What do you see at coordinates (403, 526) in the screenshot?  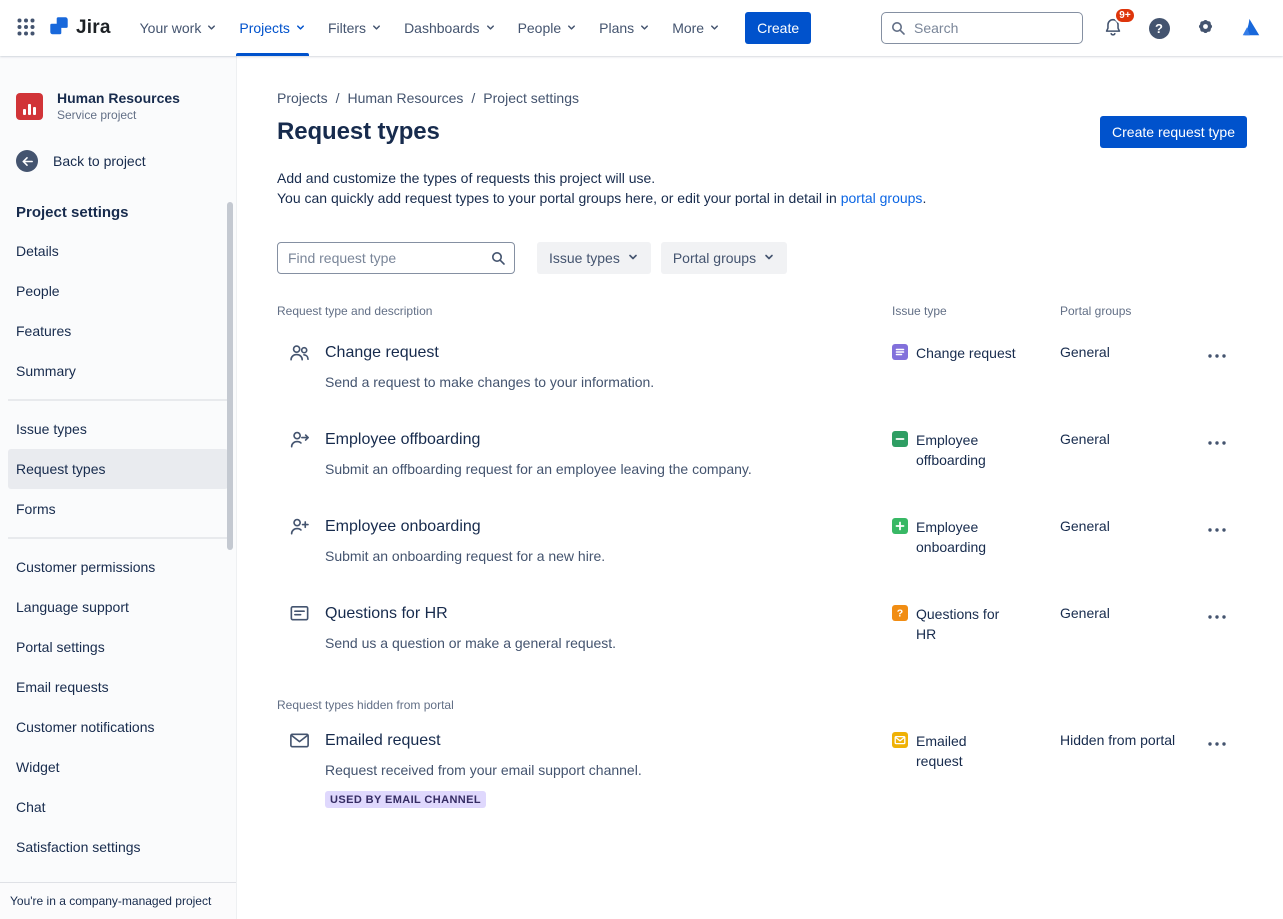 I see `request-type-name: Employee onboarding` at bounding box center [403, 526].